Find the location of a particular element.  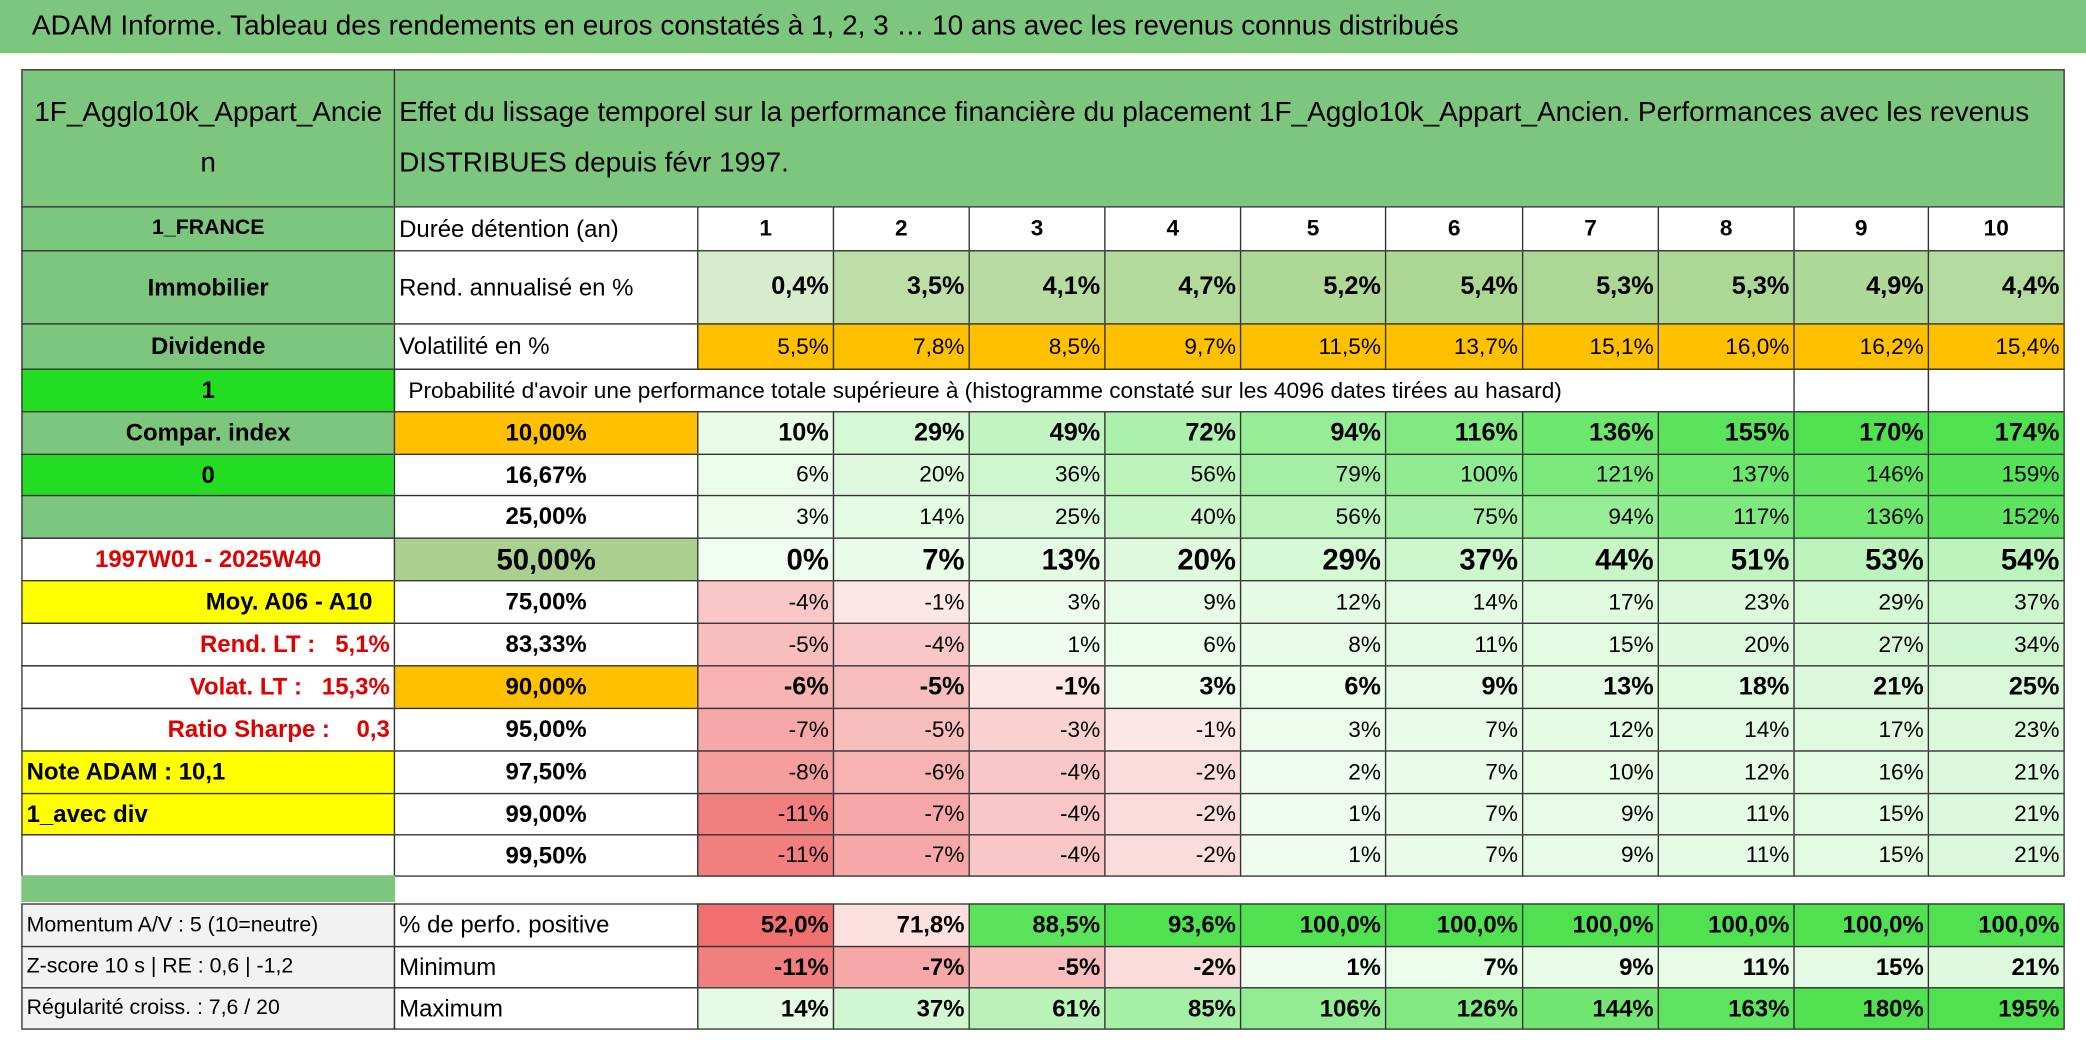

value-cell: 75% is located at coordinates (1454, 516).